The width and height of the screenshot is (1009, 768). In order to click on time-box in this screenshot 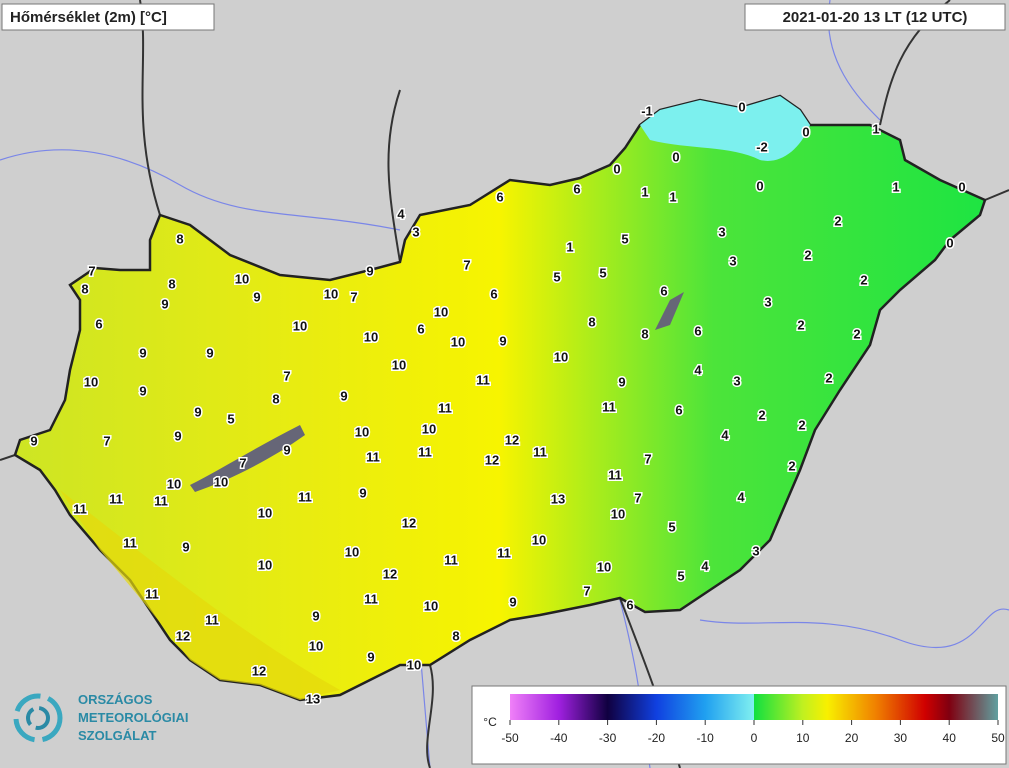, I will do `click(875, 17)`.